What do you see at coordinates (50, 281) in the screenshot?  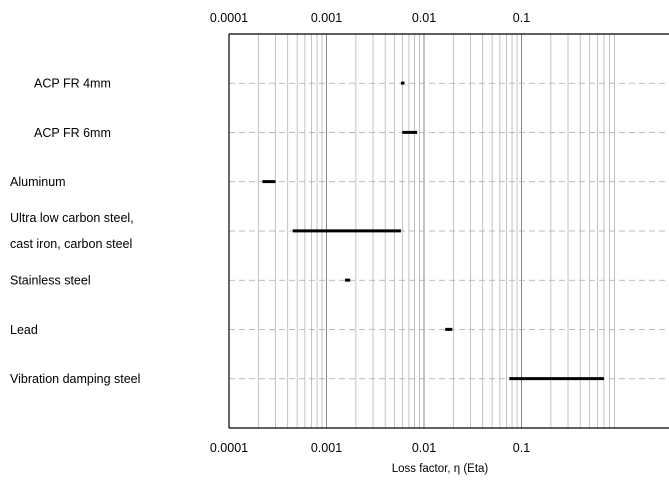 I see `category-label: Stainless steel` at bounding box center [50, 281].